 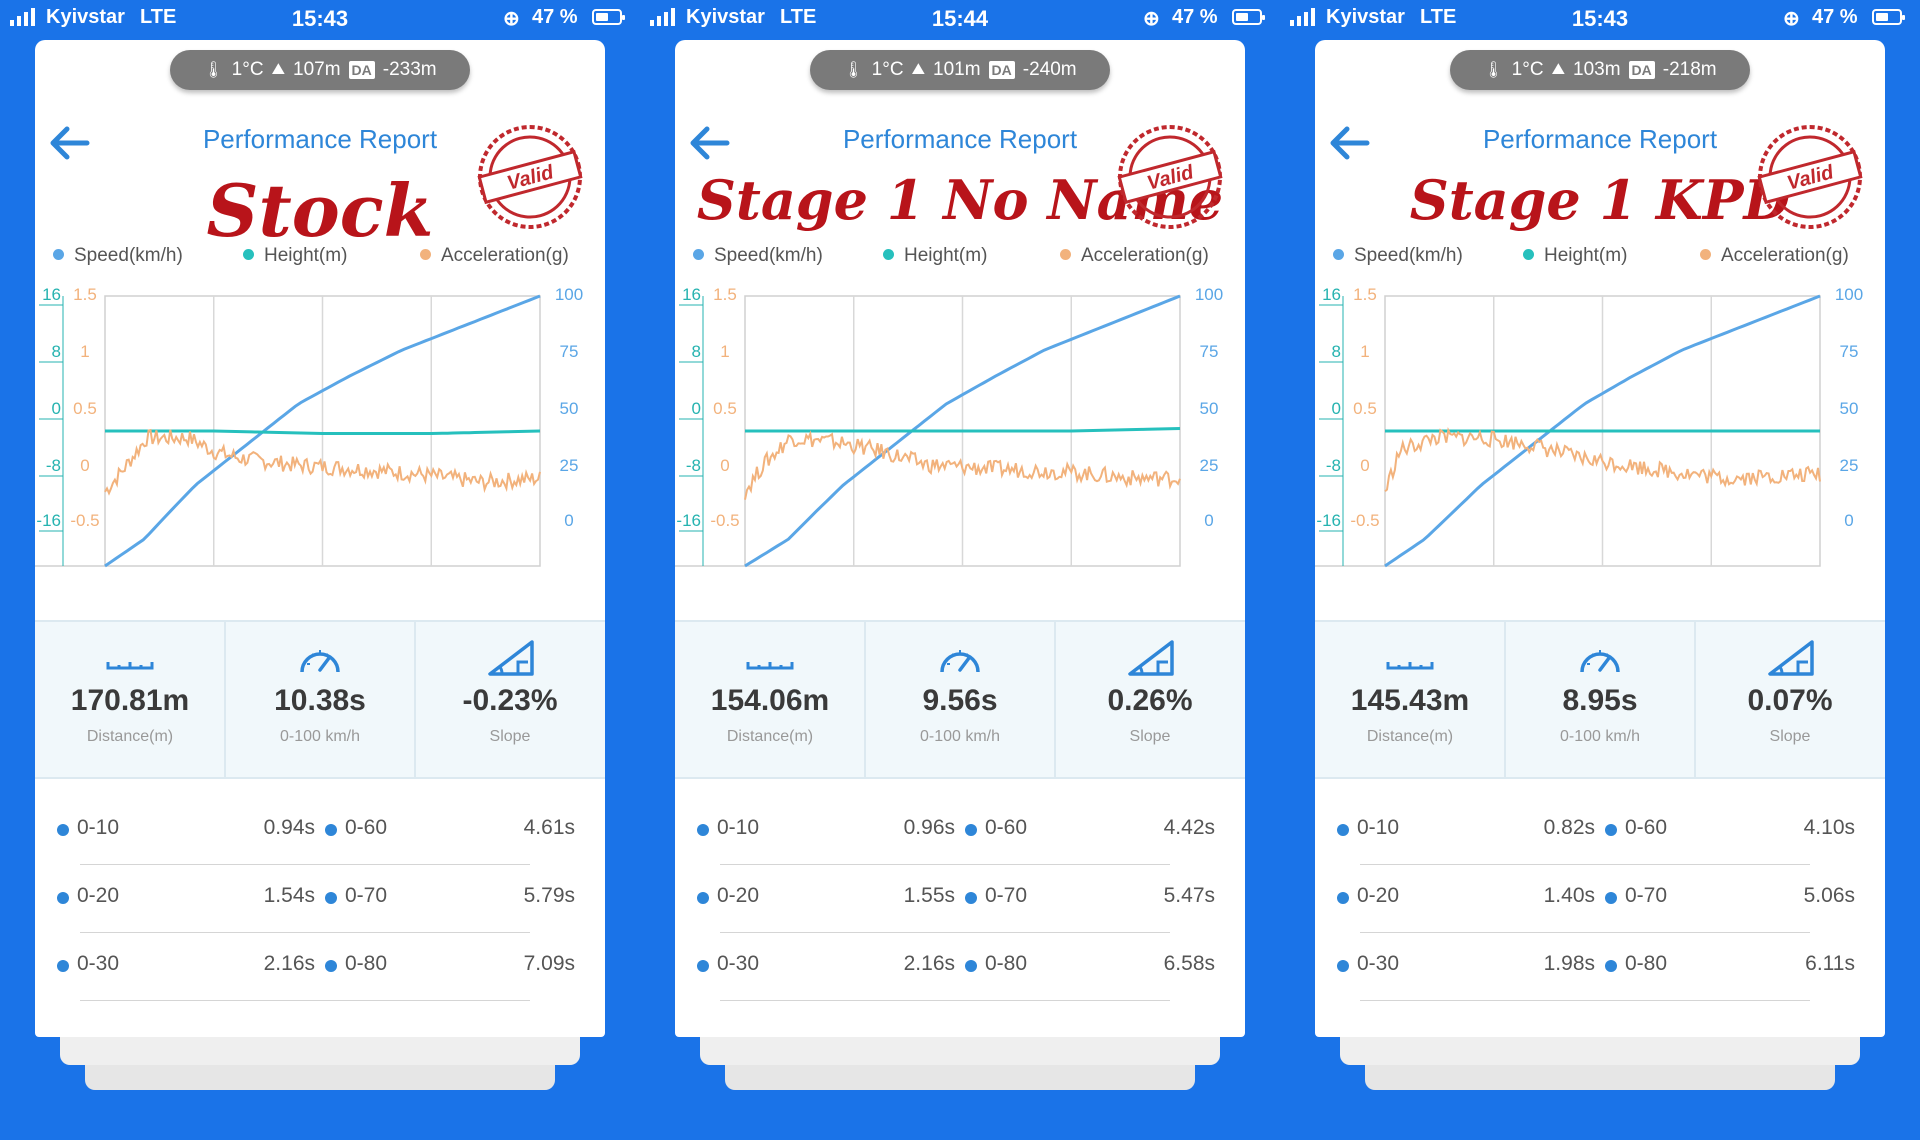 What do you see at coordinates (1829, 895) in the screenshot?
I see `split-time: 5.06s` at bounding box center [1829, 895].